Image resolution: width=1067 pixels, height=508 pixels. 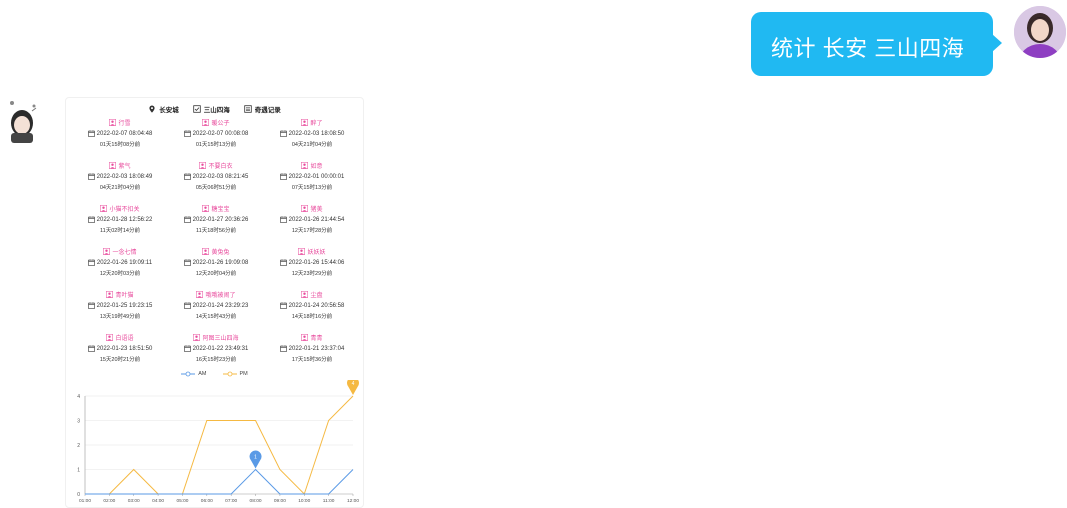 What do you see at coordinates (120, 222) in the screenshot?
I see `record-entry: 小猫不扣关 2022-01-28 12:56:22 11天02时14分前` at bounding box center [120, 222].